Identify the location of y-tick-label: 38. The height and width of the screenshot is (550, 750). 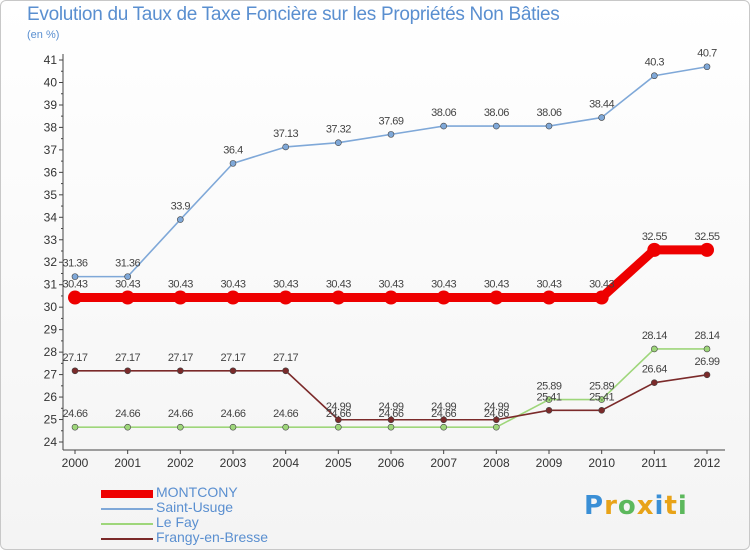
(51, 127).